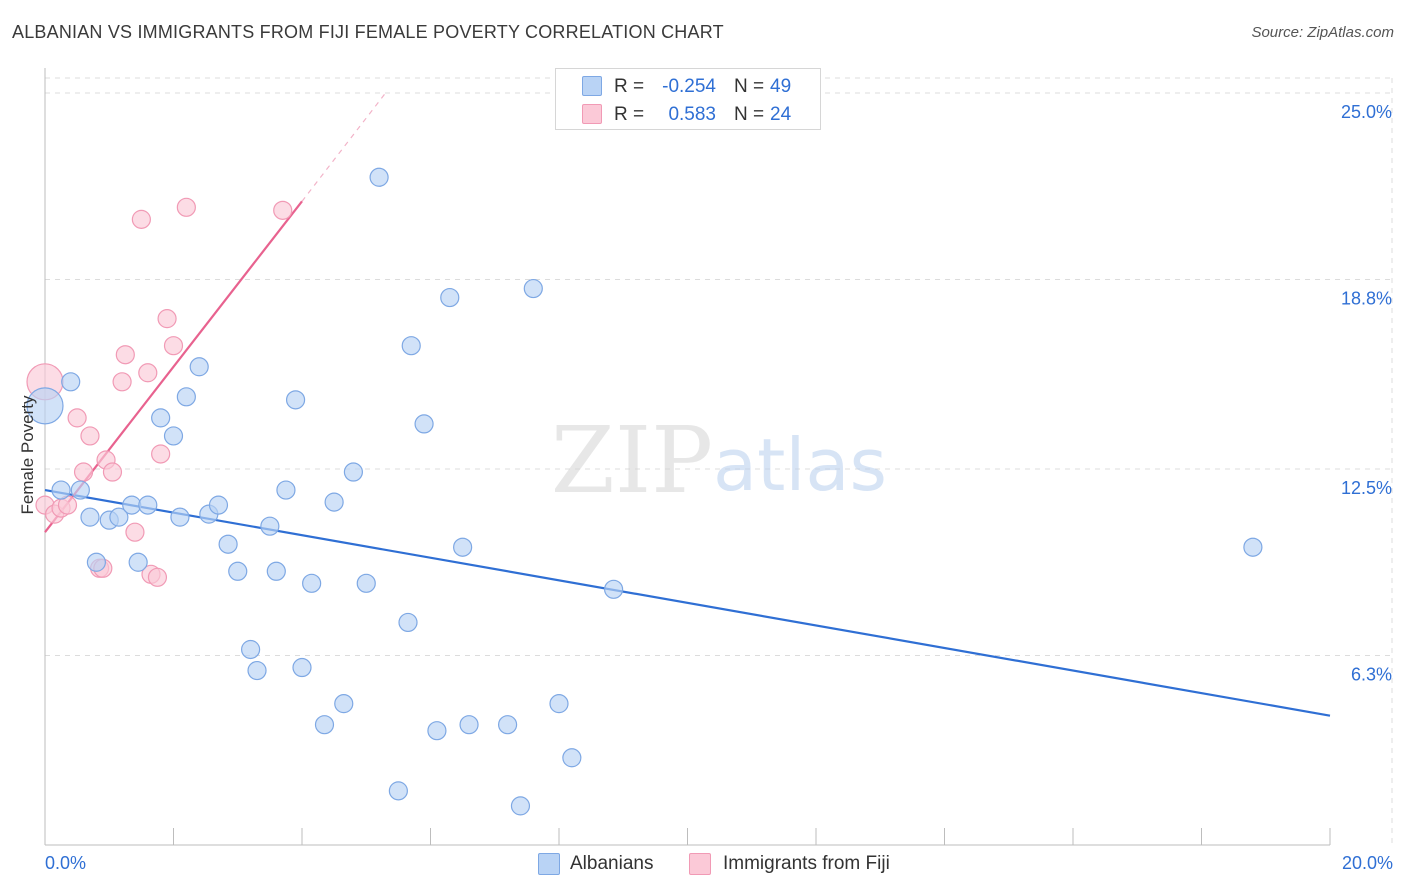 The height and width of the screenshot is (892, 1406). Describe the element at coordinates (800, 465) in the screenshot. I see `watermark-atlas: atlas` at that location.